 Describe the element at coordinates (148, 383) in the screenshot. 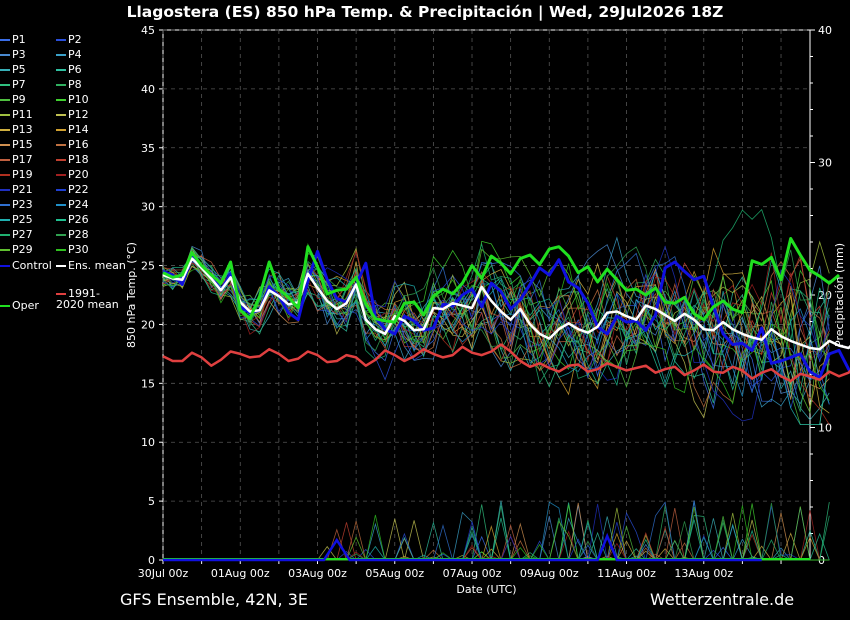

I see `tick-label-y: 15` at that location.